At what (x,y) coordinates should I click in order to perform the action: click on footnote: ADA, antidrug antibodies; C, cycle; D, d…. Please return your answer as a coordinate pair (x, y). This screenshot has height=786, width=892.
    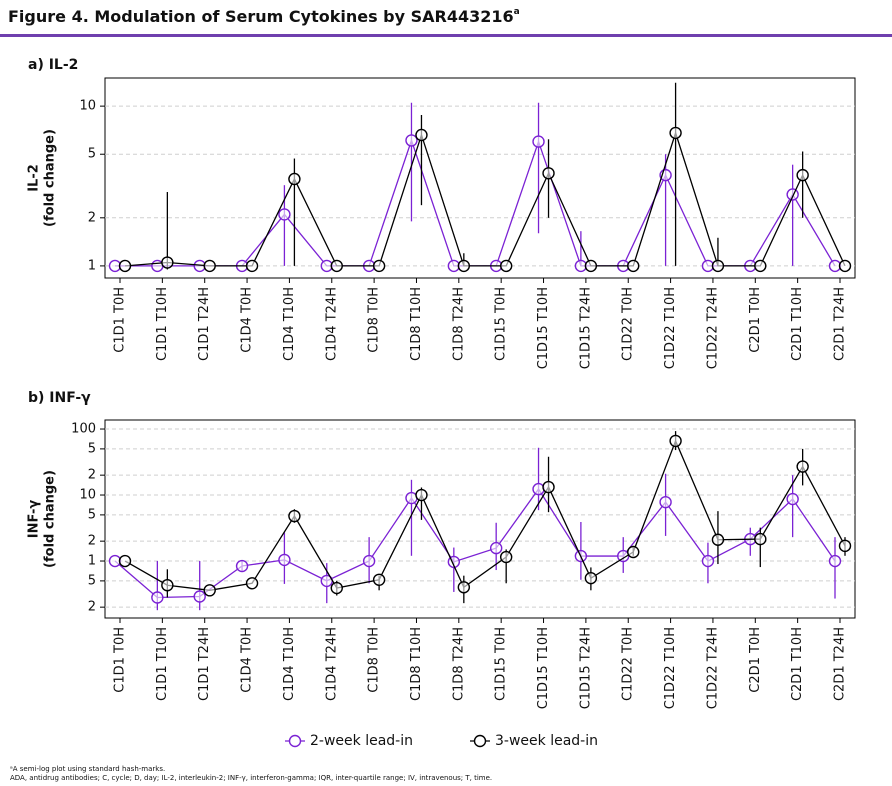
    Looking at the image, I should click on (251, 778).